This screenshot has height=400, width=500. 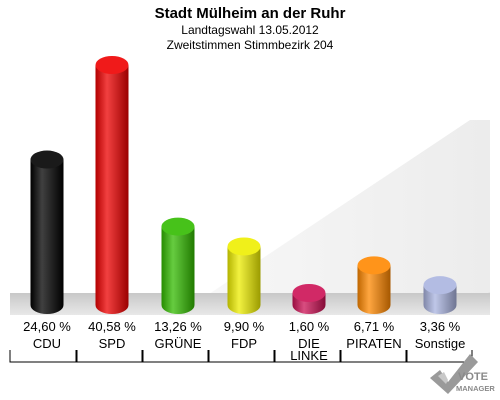 I want to click on chart-subtitle-district: Zweitstimmen Stimmbezirk 204, so click(x=250, y=45).